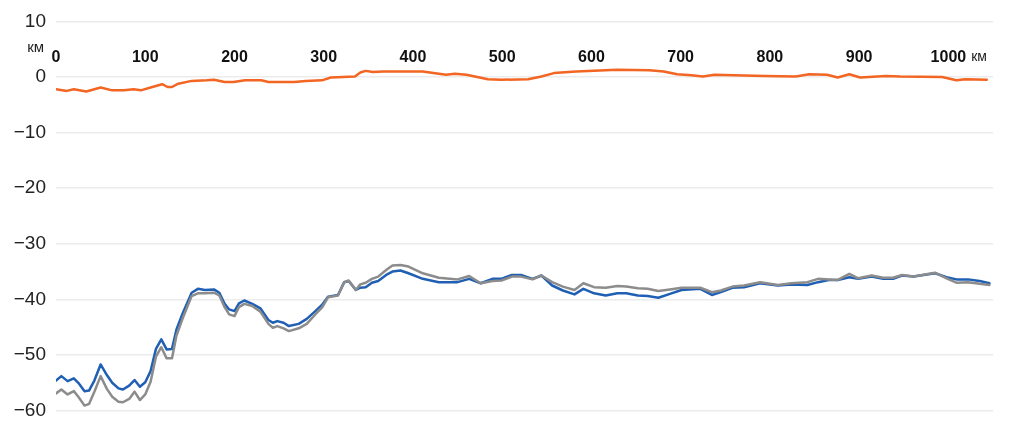 The image size is (1033, 432). I want to click on y-axis-title: км, so click(35, 46).